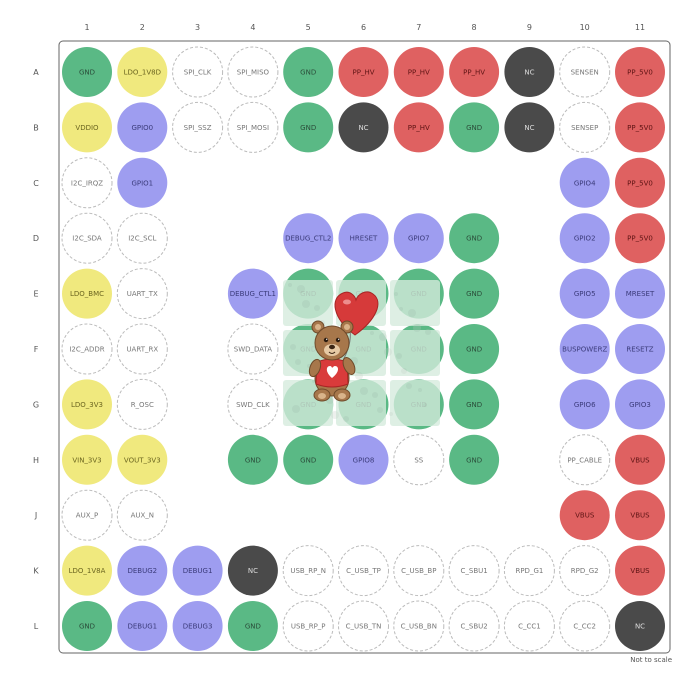 Image resolution: width=700 pixels, height=700 pixels. I want to click on pin-G10: GPIO6, so click(584, 404).